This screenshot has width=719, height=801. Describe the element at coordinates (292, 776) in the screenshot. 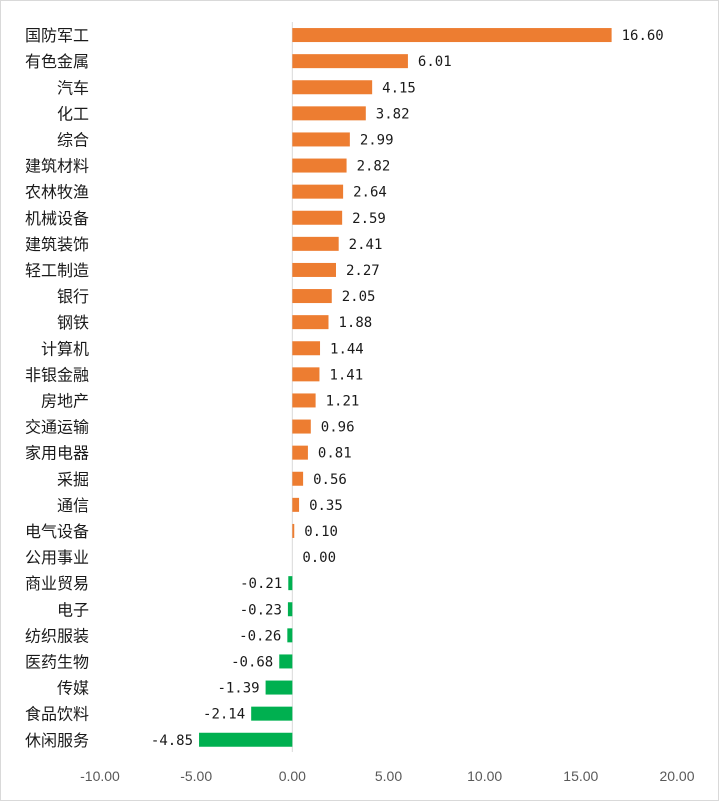

I see `x-tick-label: 0.00` at that location.